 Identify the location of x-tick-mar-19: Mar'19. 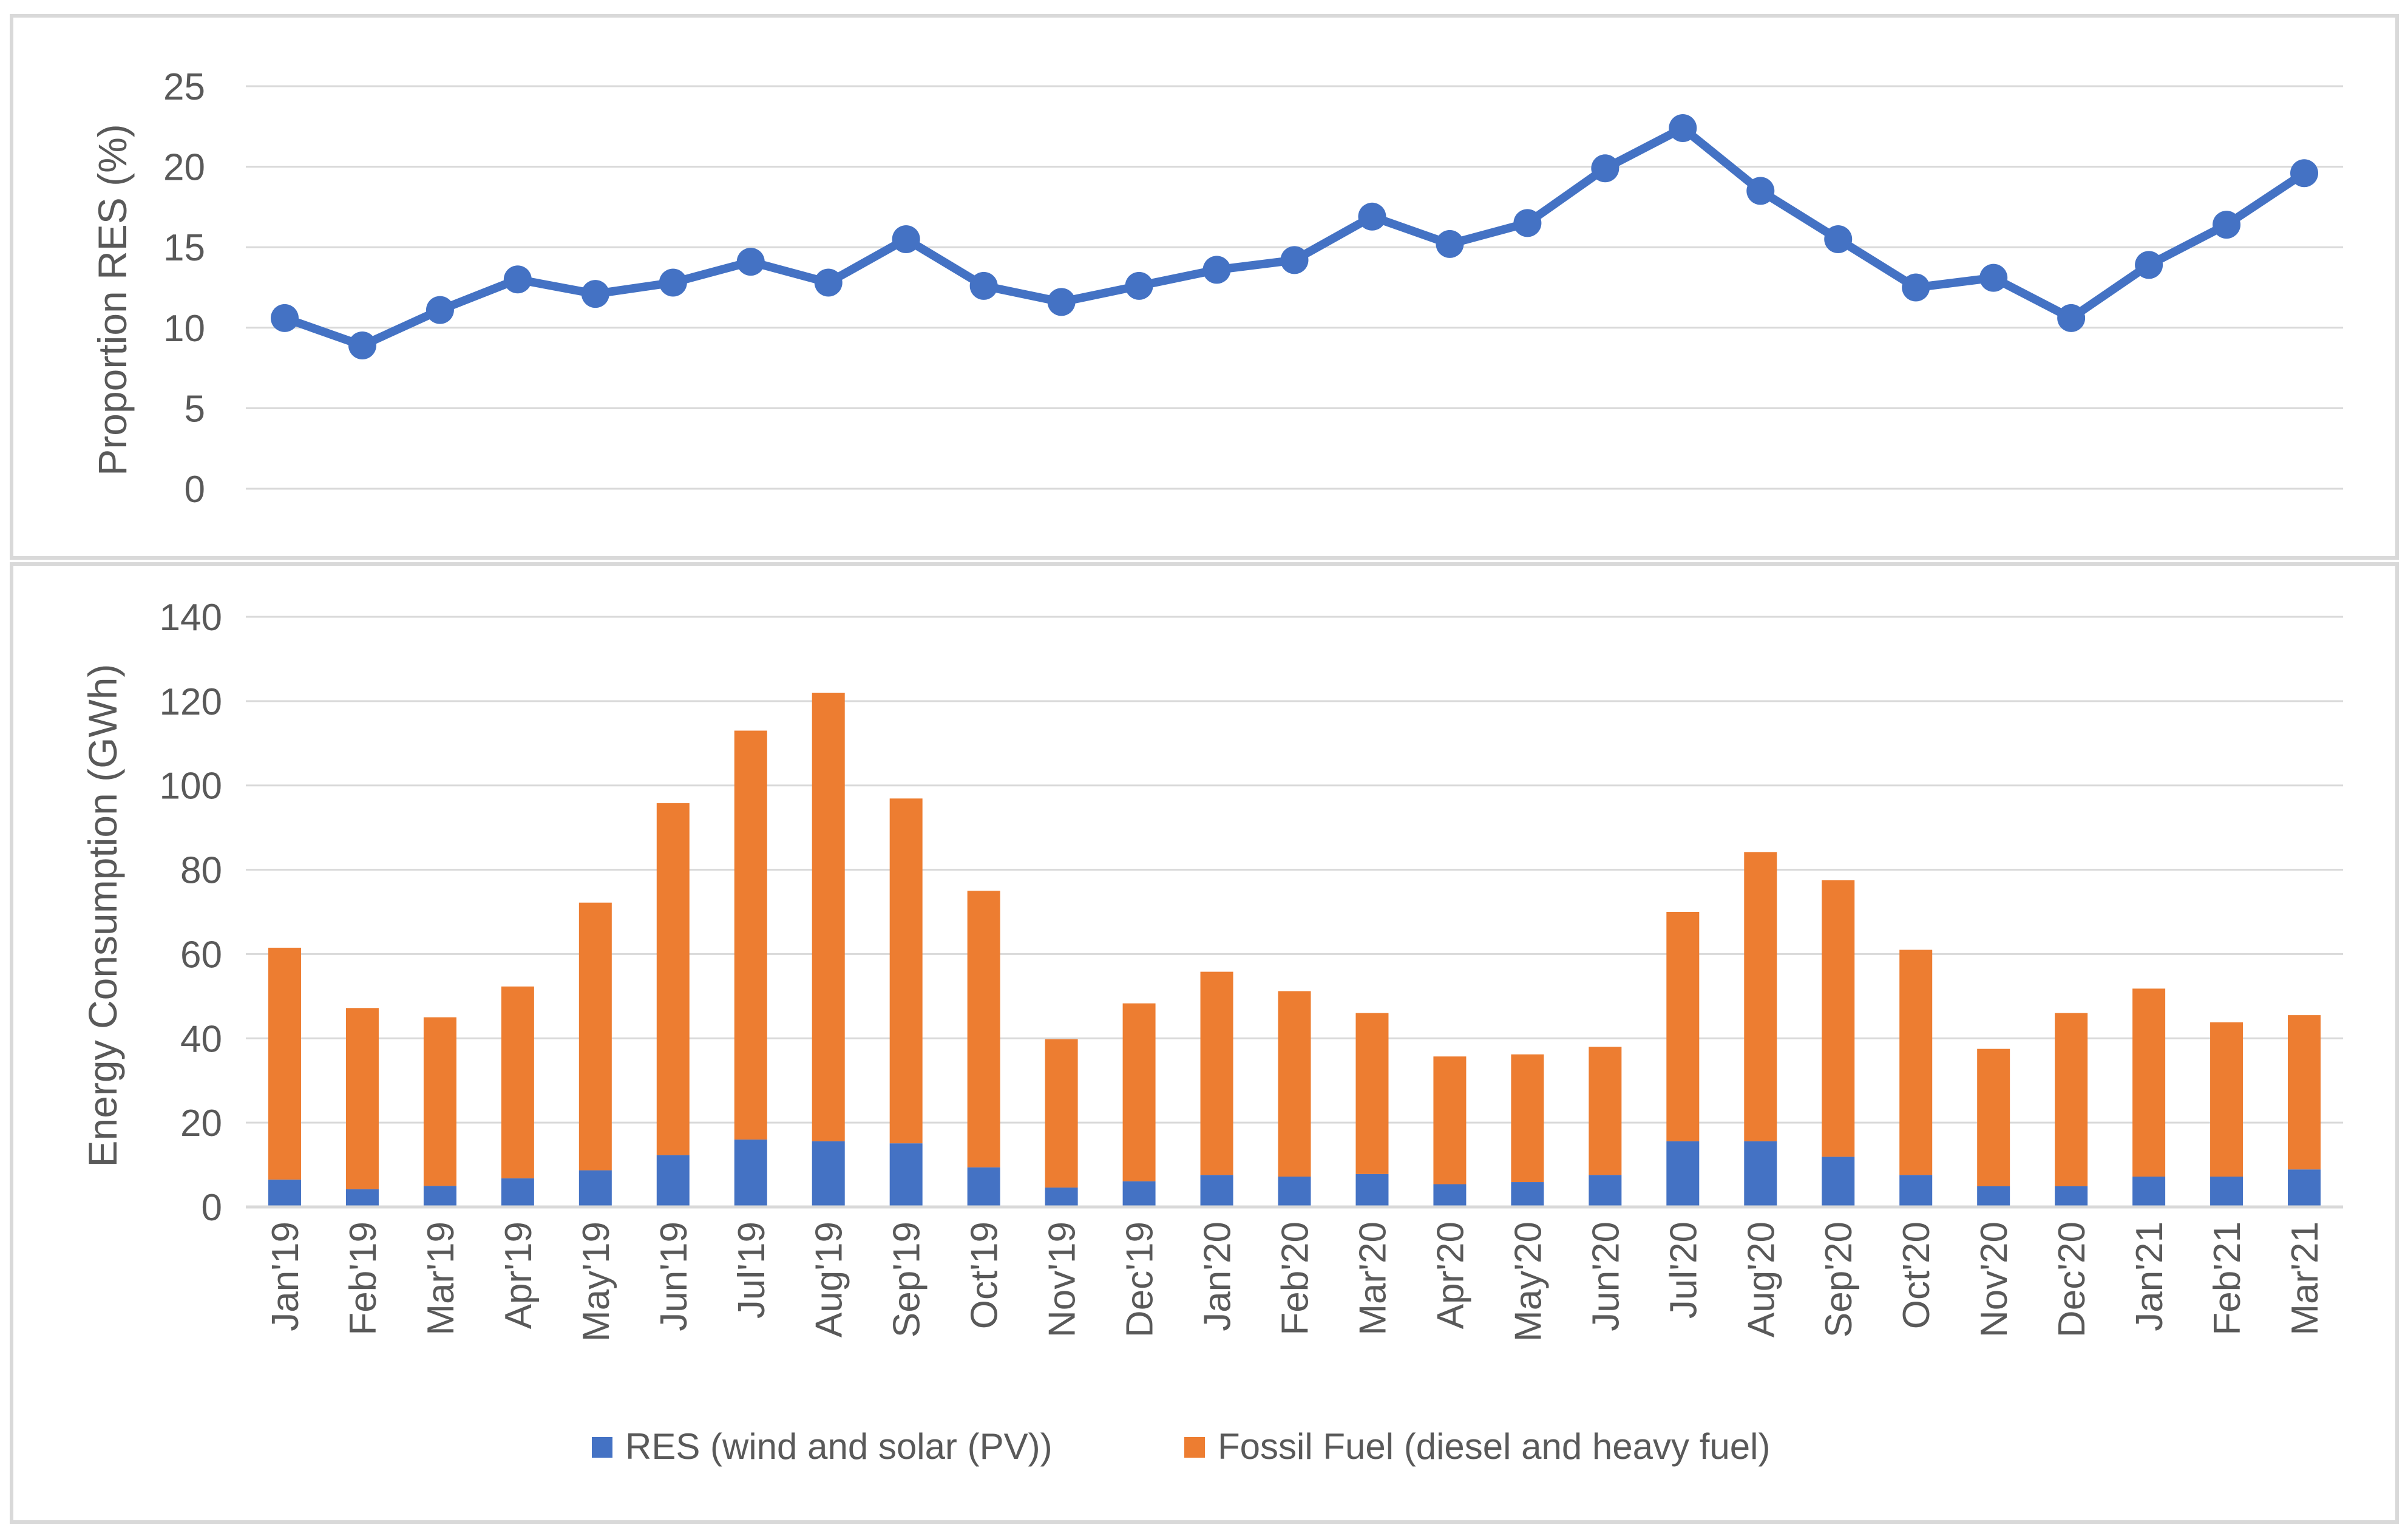
(441, 1279).